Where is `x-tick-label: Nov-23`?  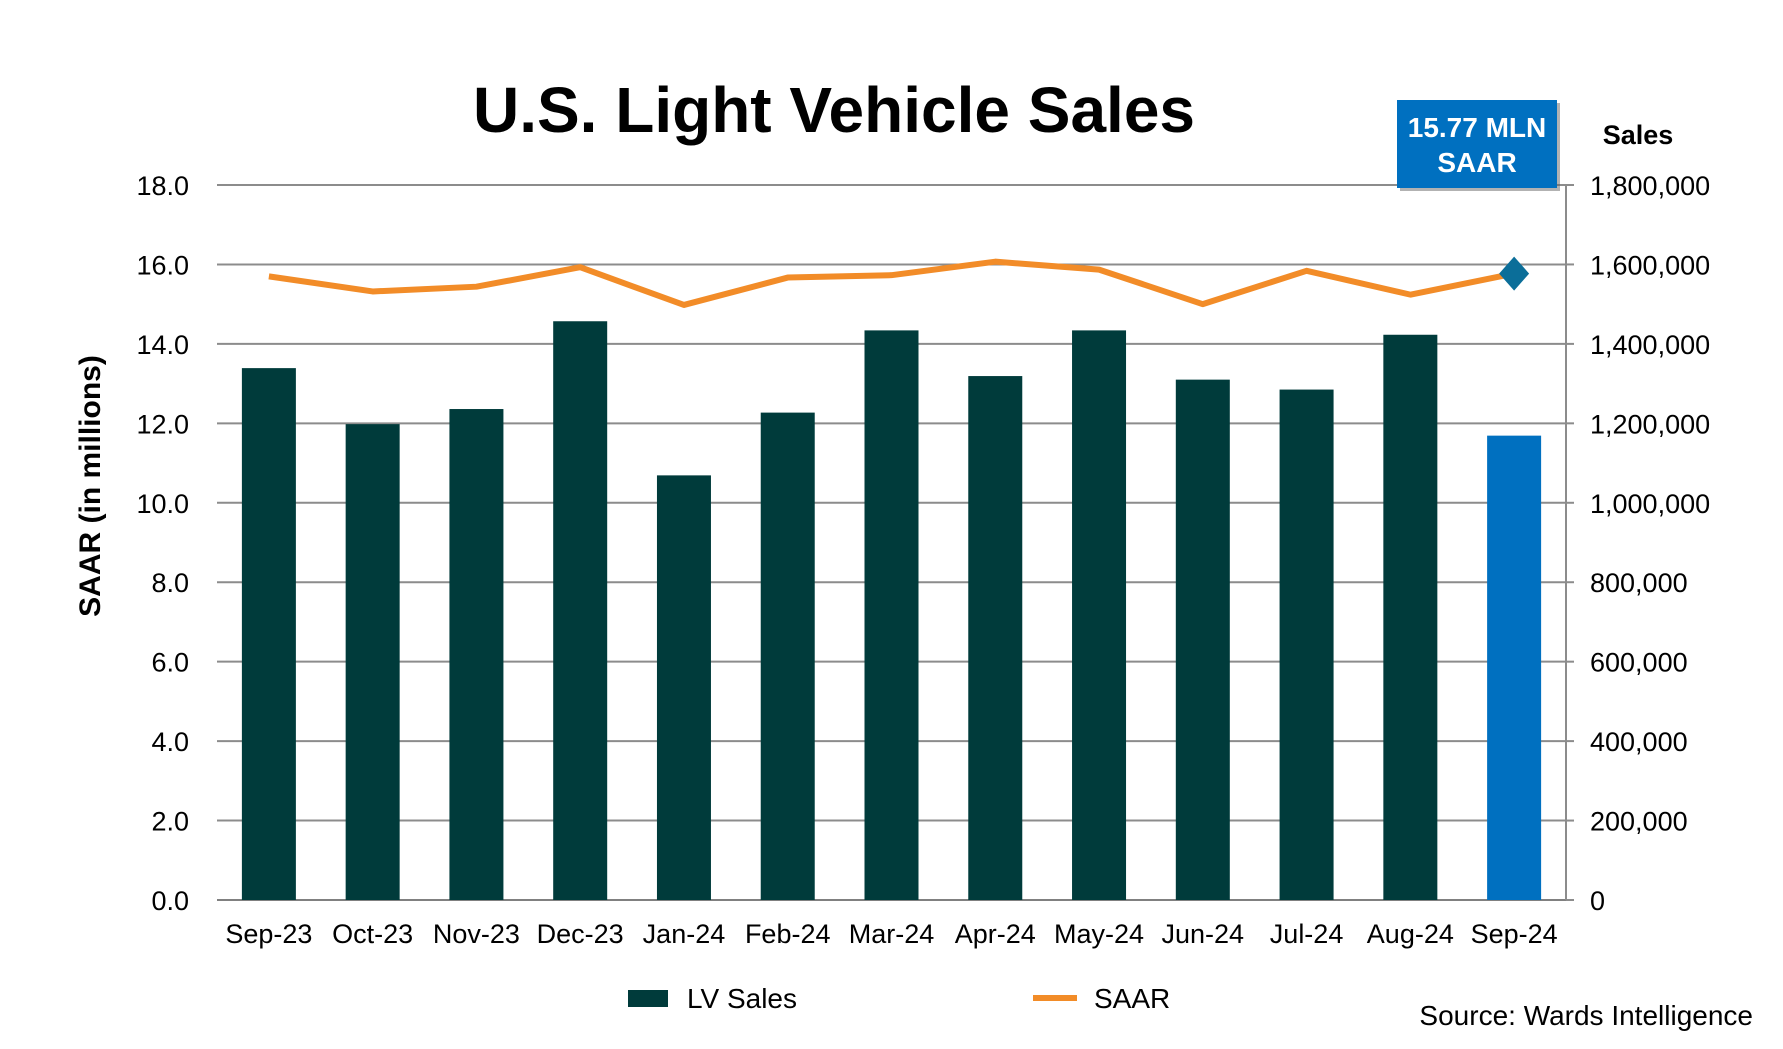
x-tick-label: Nov-23 is located at coordinates (476, 934).